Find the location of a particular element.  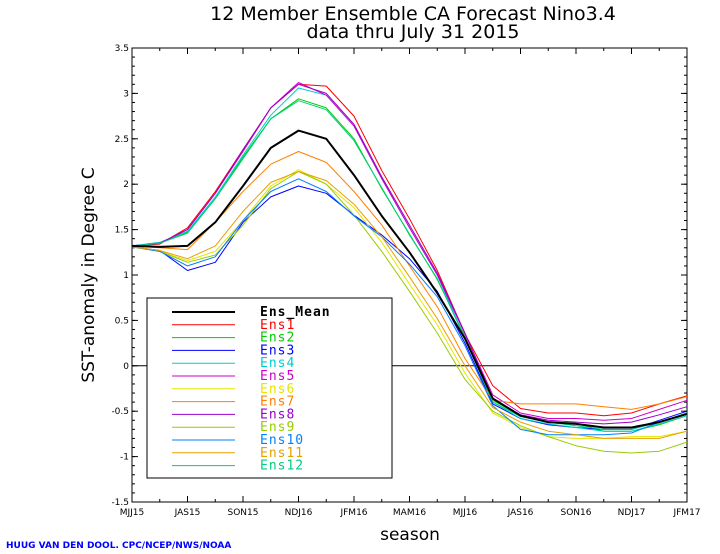

x-tick-label: MJJ16 is located at coordinates (465, 513).